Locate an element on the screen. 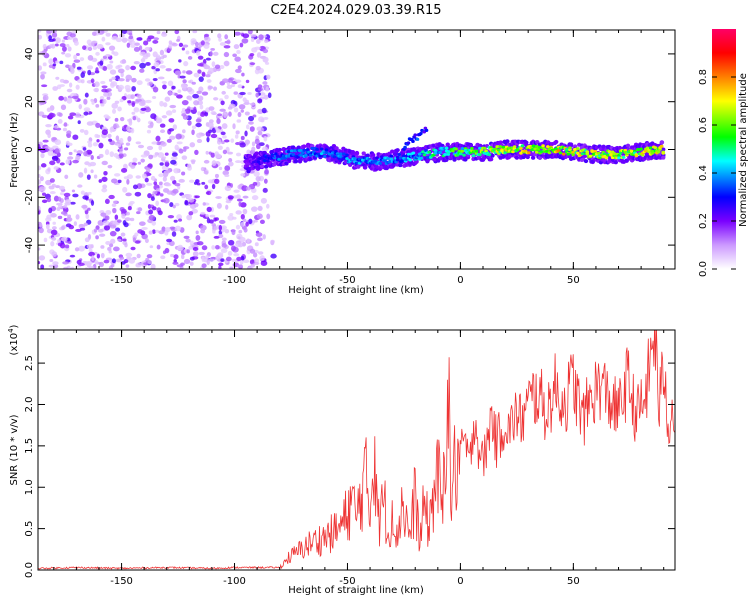 The height and width of the screenshot is (600, 750). spectrogram-x-tick-label: 50 is located at coordinates (573, 280).